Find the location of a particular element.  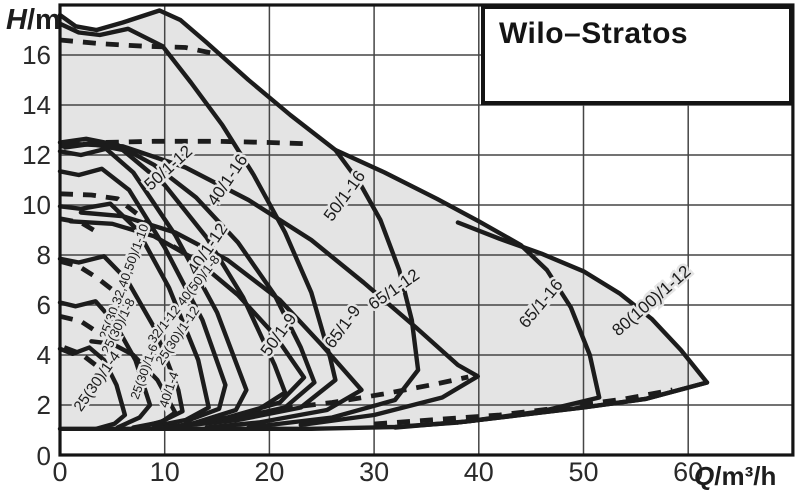

x-axis-symbol: Q is located at coordinates (704, 476).